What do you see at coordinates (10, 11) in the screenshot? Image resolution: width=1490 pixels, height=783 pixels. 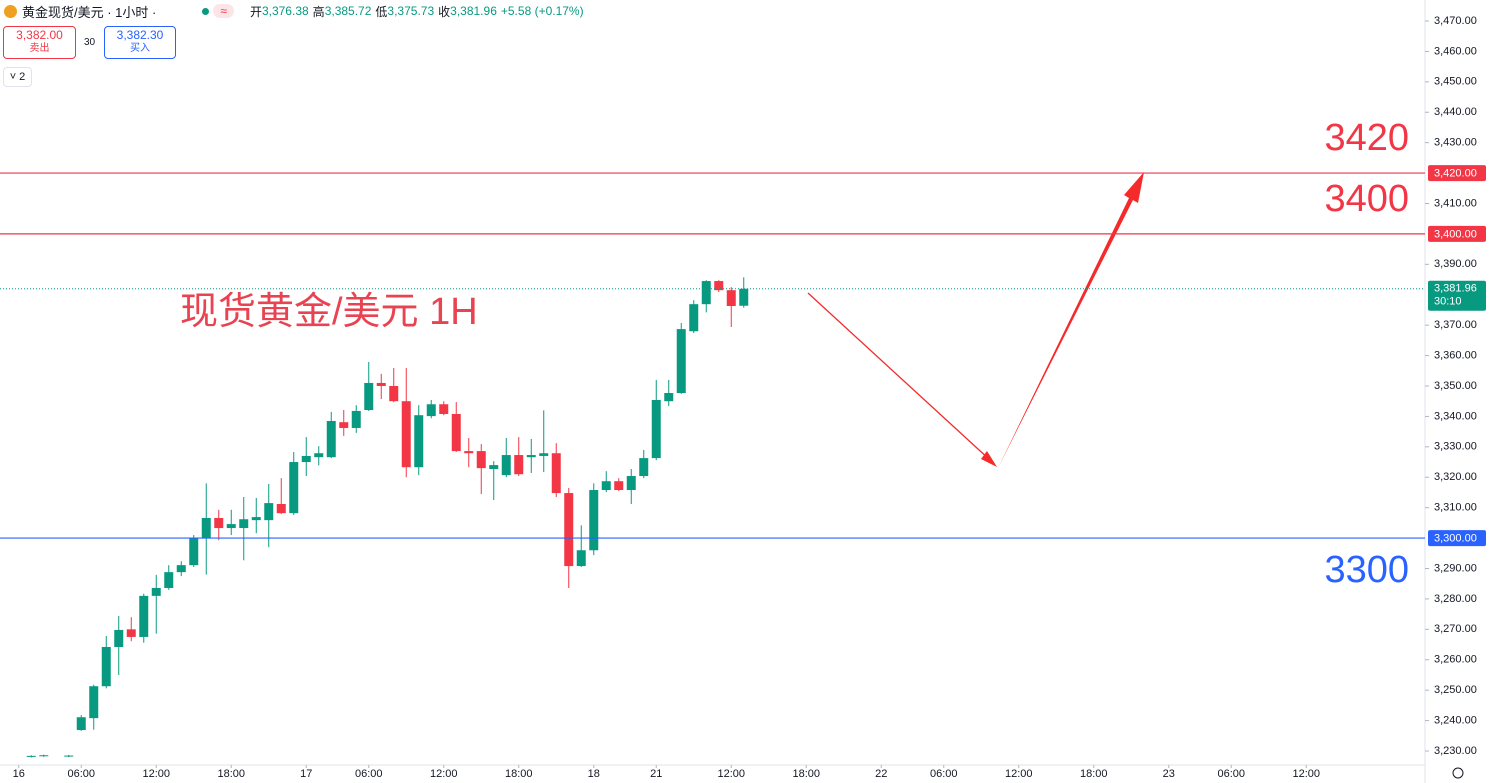 I see `symbol-icon` at bounding box center [10, 11].